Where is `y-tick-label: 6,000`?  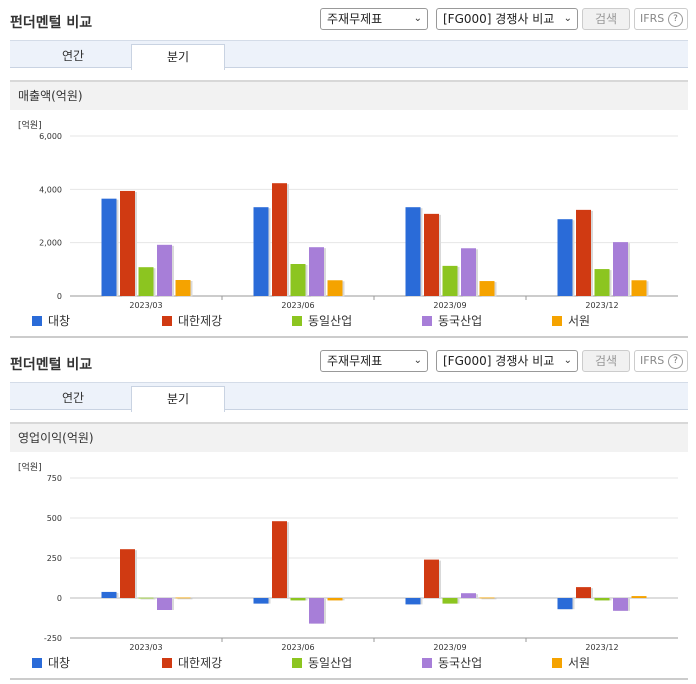 y-tick-label: 6,000 is located at coordinates (50, 136).